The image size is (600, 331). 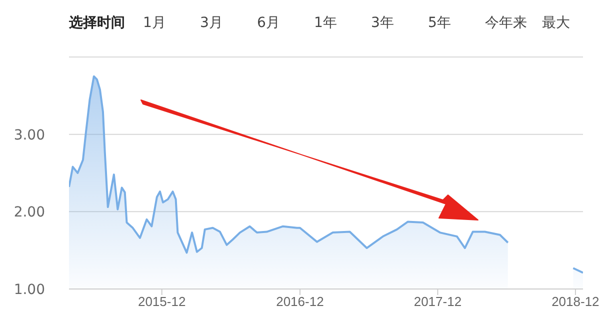 What do you see at coordinates (97, 23) in the screenshot?
I see `text: 选择时间` at bounding box center [97, 23].